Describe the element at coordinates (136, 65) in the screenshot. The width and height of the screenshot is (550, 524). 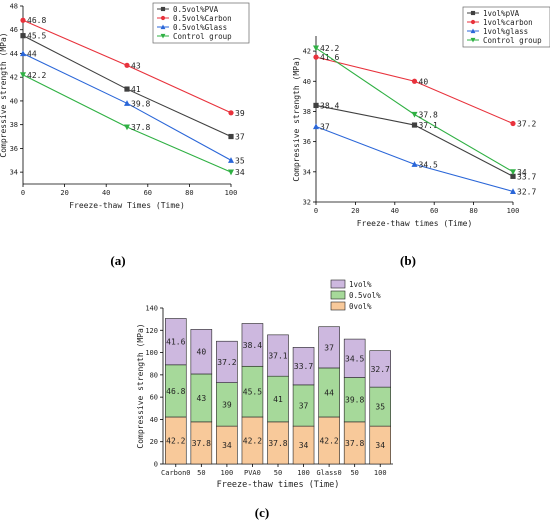
I see `data-label: 43` at that location.